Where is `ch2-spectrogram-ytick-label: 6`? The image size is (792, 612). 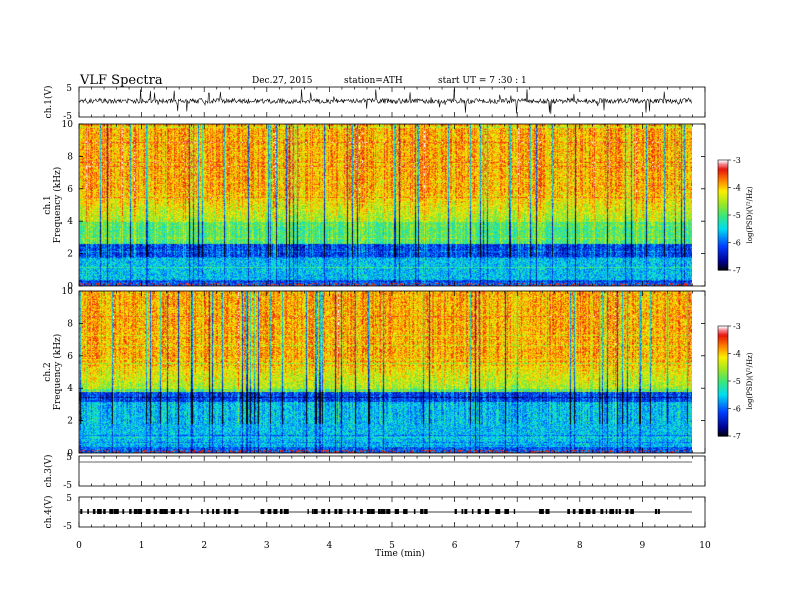
ch2-spectrogram-ytick-label: 6 is located at coordinates (70, 357).